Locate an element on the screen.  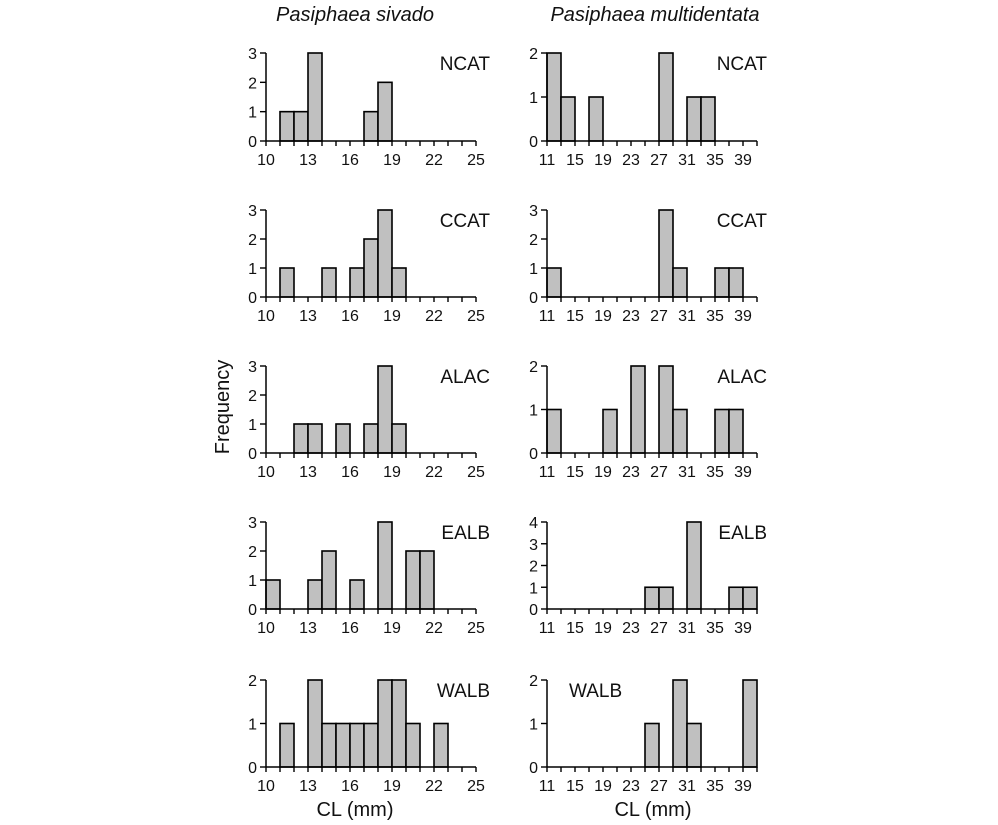
x-tick-label: 19 is located at coordinates (603, 472).